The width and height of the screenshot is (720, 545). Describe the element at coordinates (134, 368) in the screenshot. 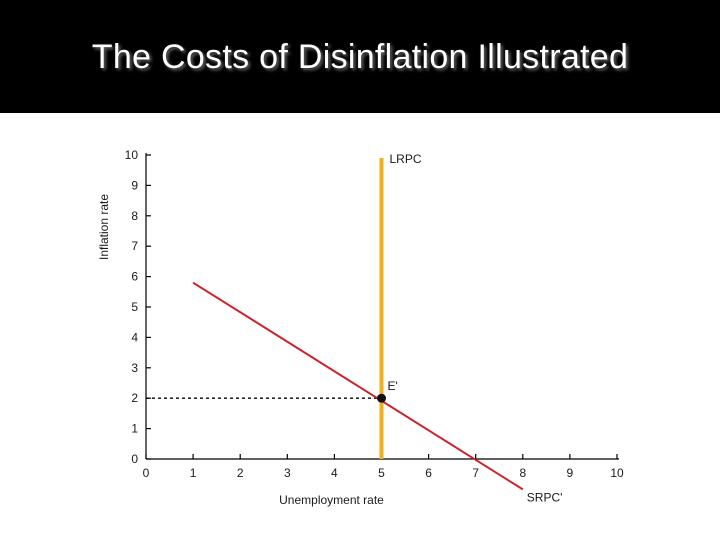

I see `y-tick-label: 3` at that location.